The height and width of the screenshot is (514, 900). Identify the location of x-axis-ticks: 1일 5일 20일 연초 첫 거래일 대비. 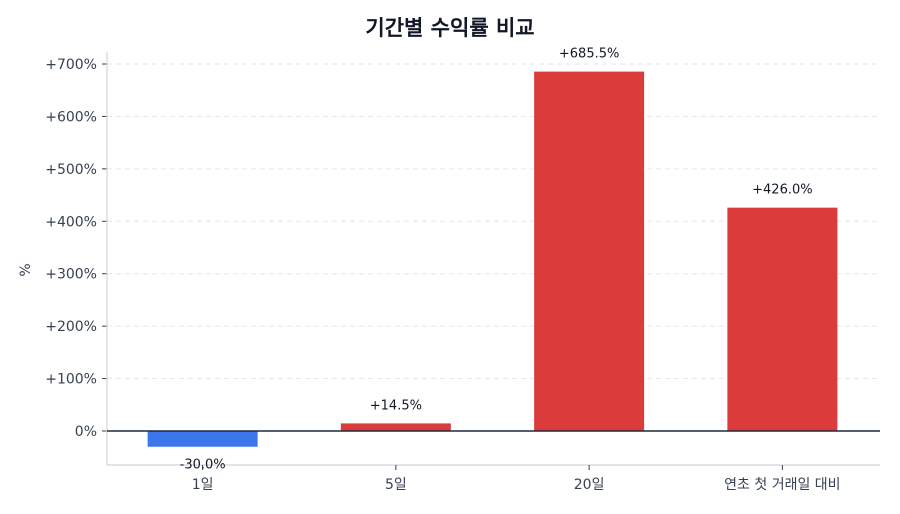
(516, 479).